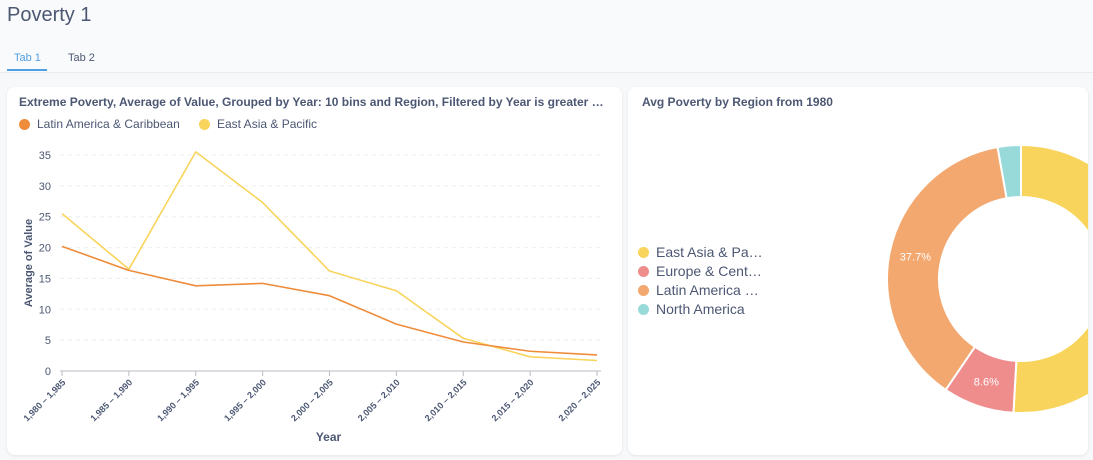  I want to click on y-tick-label: 10, so click(45, 310).